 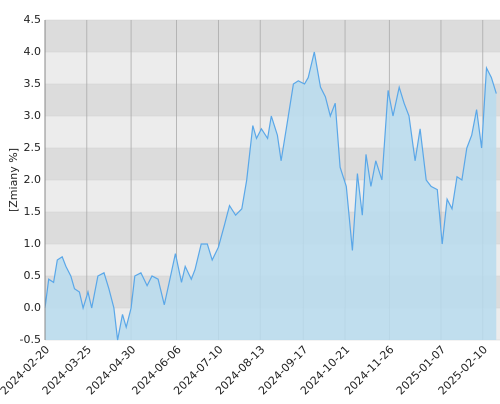 I want to click on y-tick-label: 3.5, so click(x=33, y=83).